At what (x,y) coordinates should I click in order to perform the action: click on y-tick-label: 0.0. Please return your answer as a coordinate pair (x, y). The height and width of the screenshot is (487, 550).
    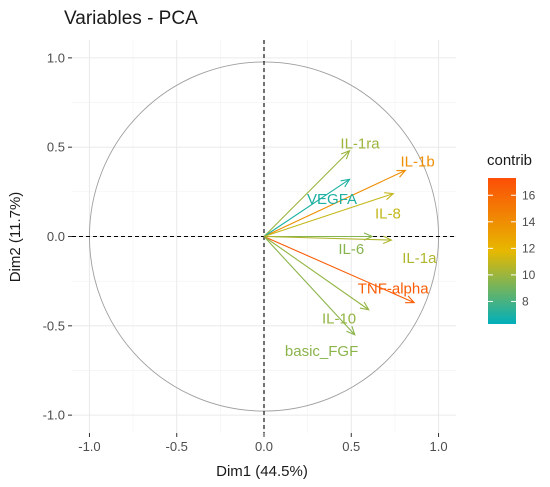
    Looking at the image, I should click on (56, 236).